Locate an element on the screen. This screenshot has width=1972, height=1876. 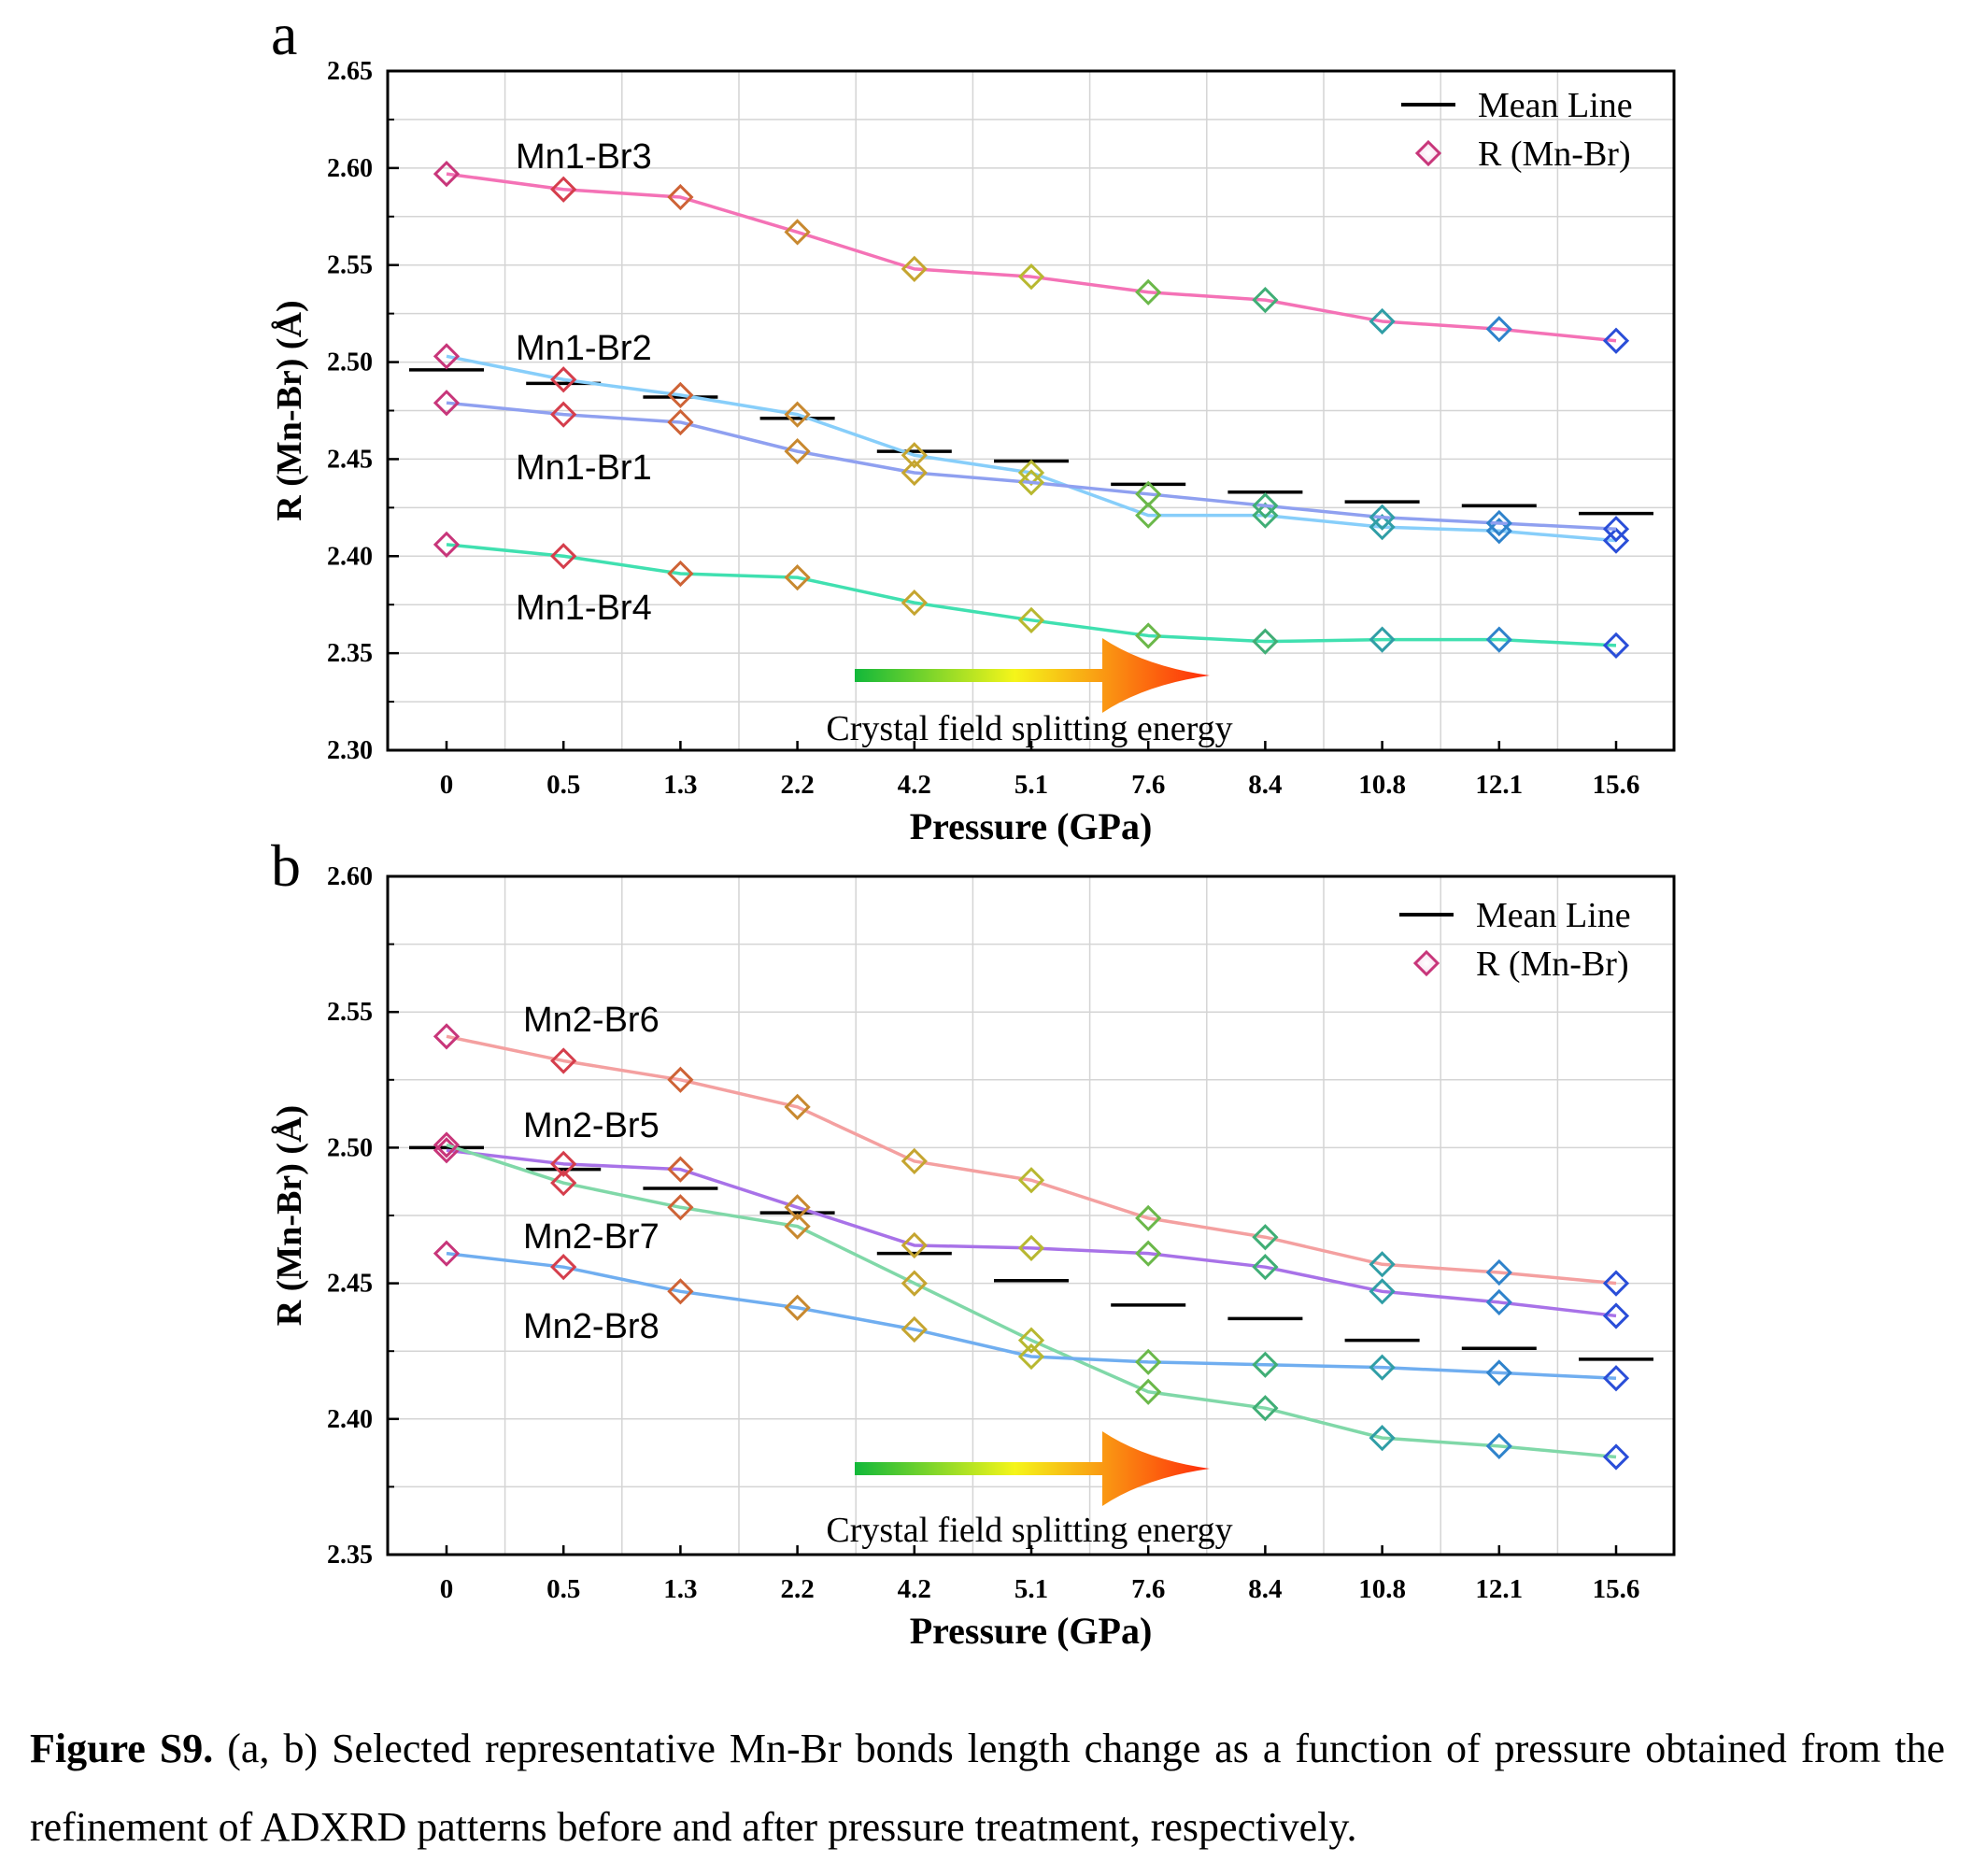
x-tick-label: 15.6 is located at coordinates (1617, 1589).